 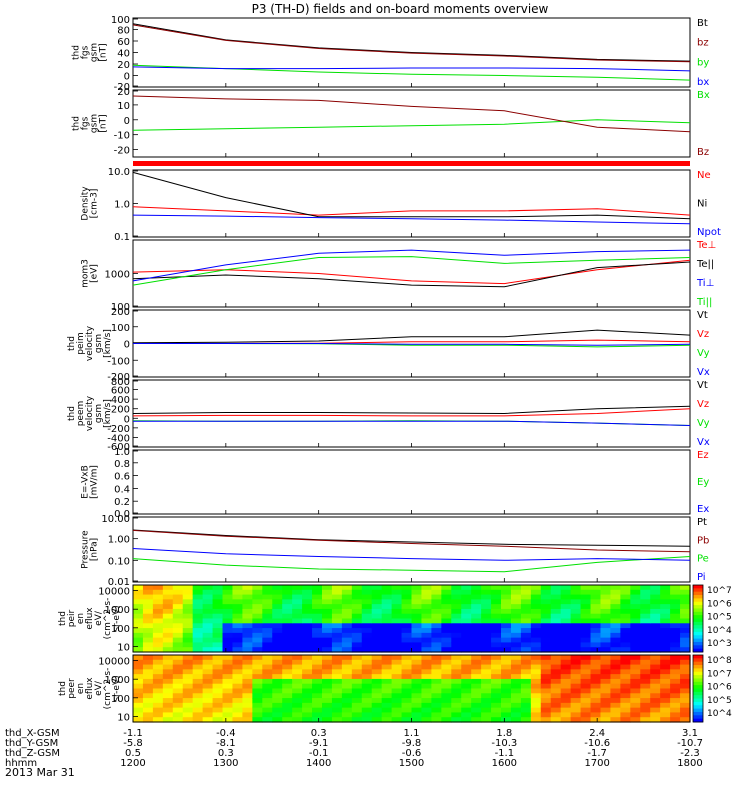 What do you see at coordinates (127, 77) in the screenshot?
I see `y-tick-label: 0` at bounding box center [127, 77].